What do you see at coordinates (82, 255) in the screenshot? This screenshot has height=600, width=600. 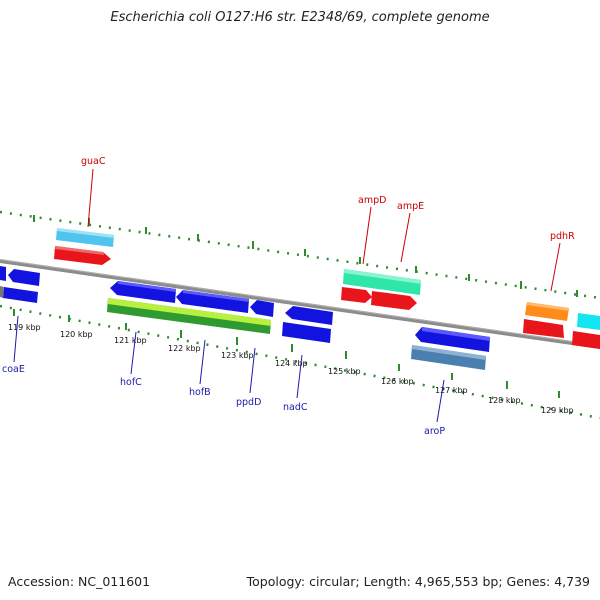 I see `gene-arrow-guaC` at bounding box center [82, 255].